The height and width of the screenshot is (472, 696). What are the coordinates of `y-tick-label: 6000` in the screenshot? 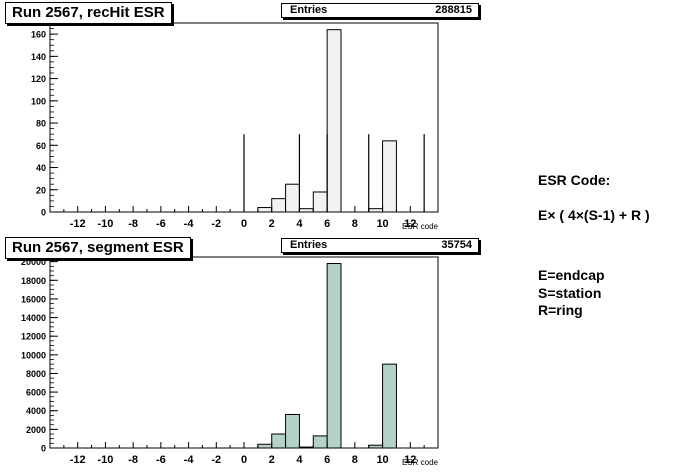 It's located at (36, 393).